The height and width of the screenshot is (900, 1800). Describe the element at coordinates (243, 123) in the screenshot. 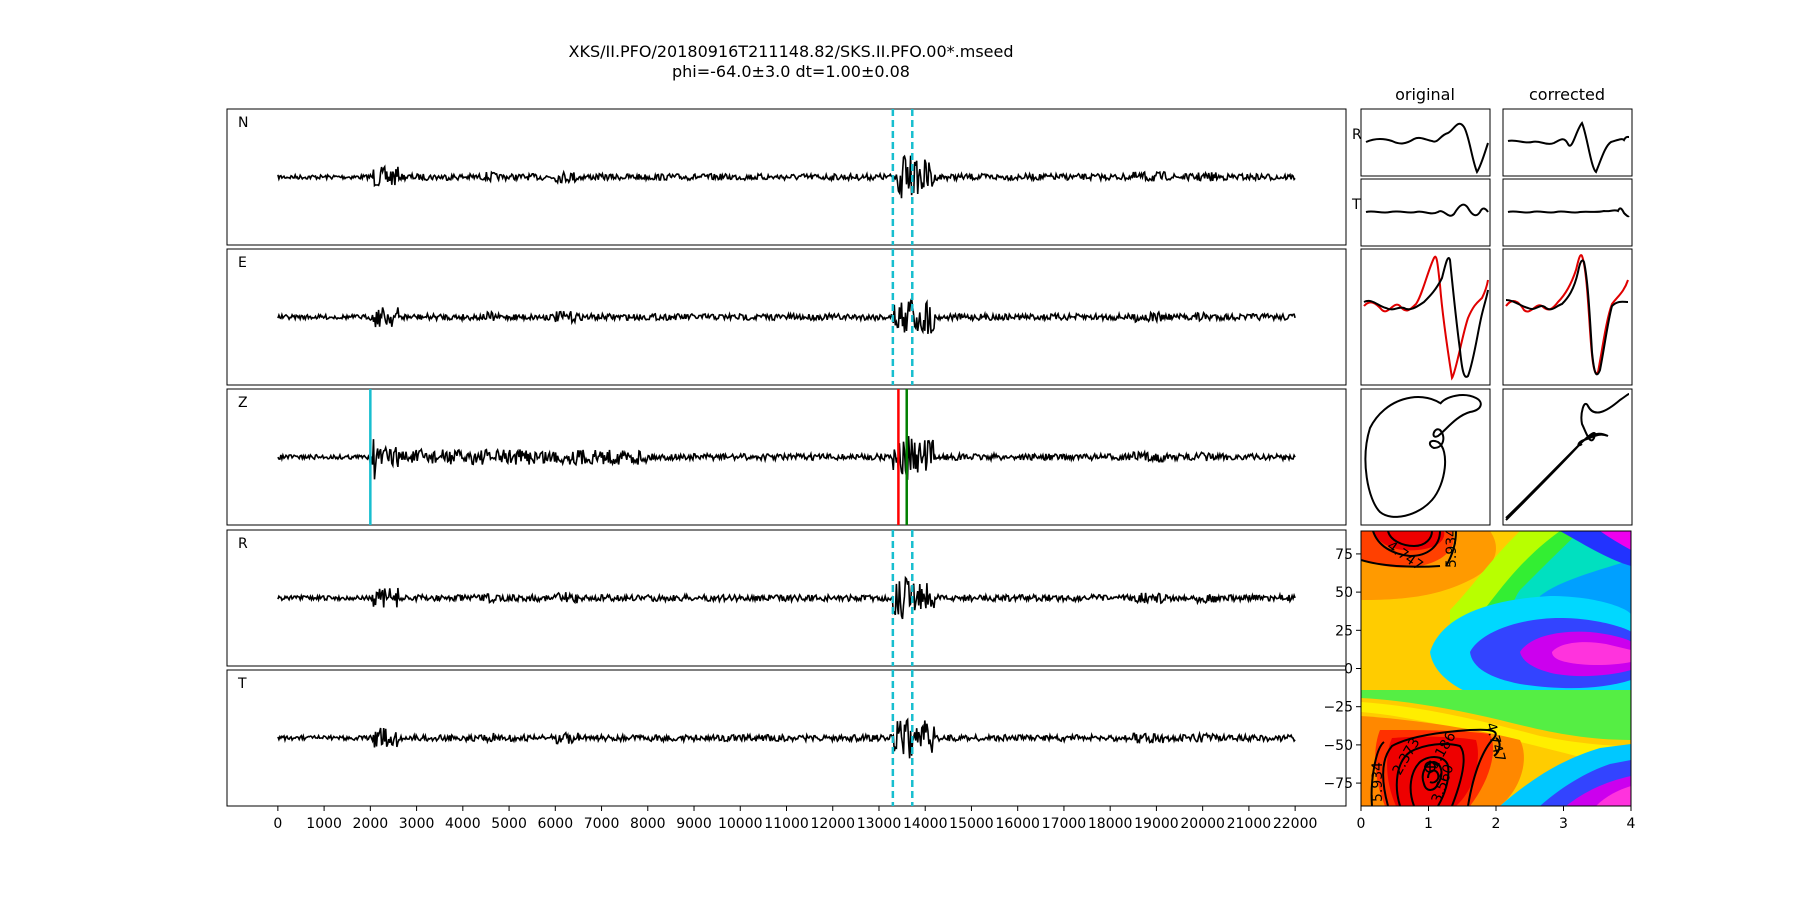

I see `trace-label: N` at that location.